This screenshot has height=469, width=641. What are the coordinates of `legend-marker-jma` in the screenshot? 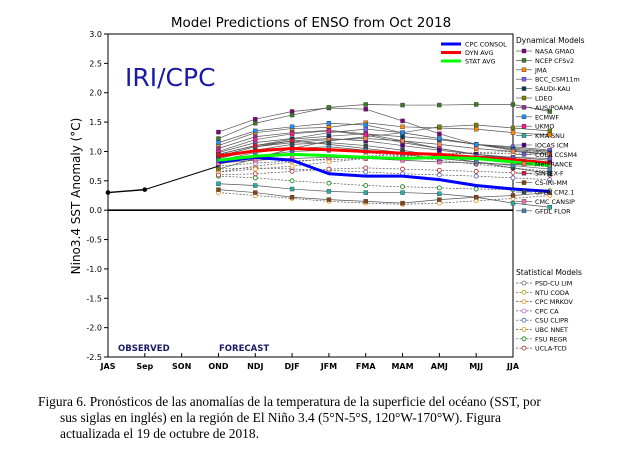 It's located at (524, 70).